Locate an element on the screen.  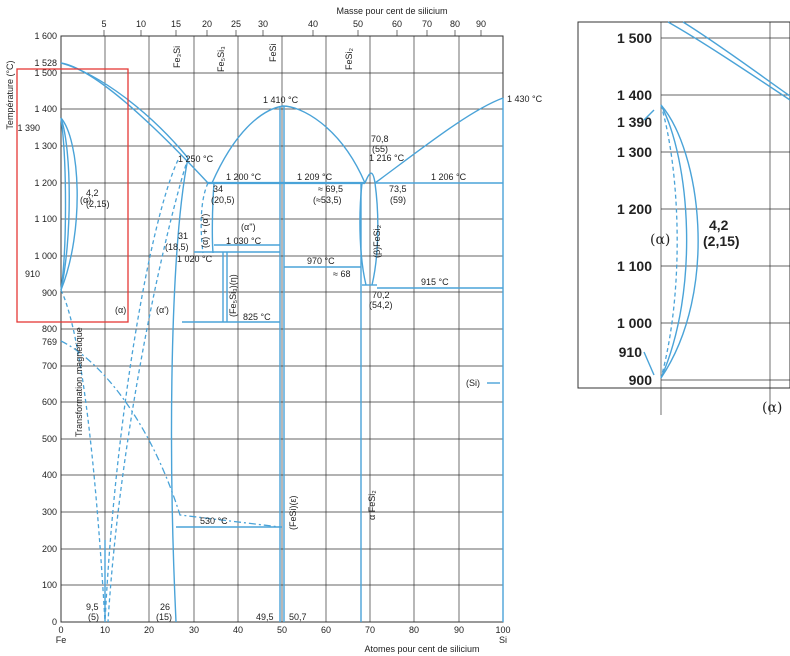
svg-text: (β)FeSi₂ is located at coordinates (377, 241).